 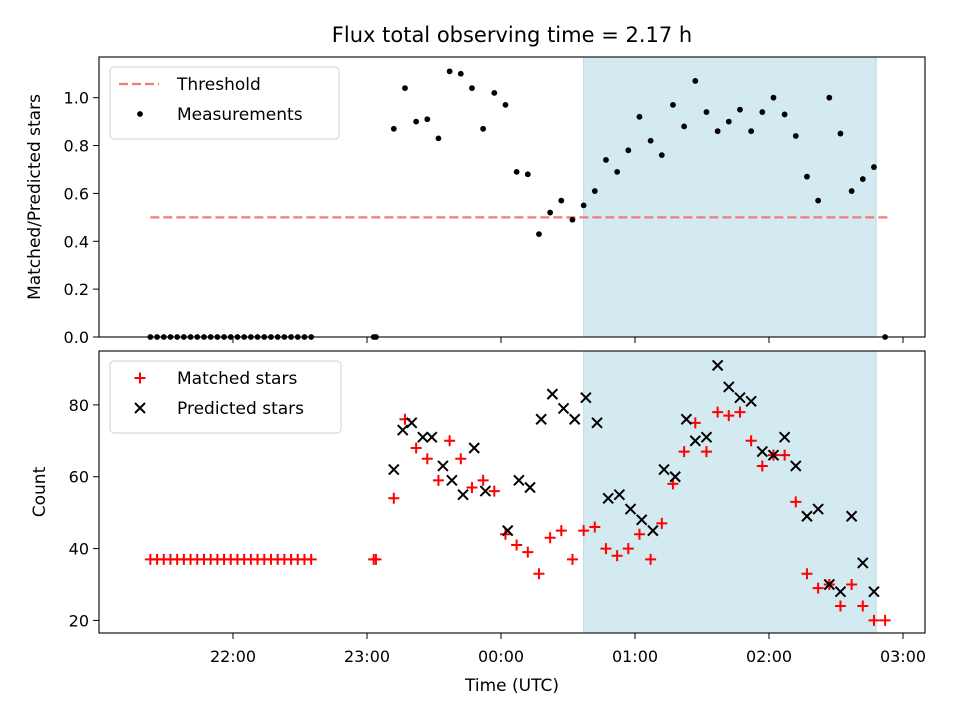 I want to click on y-tick-label: 40, so click(x=79, y=549).